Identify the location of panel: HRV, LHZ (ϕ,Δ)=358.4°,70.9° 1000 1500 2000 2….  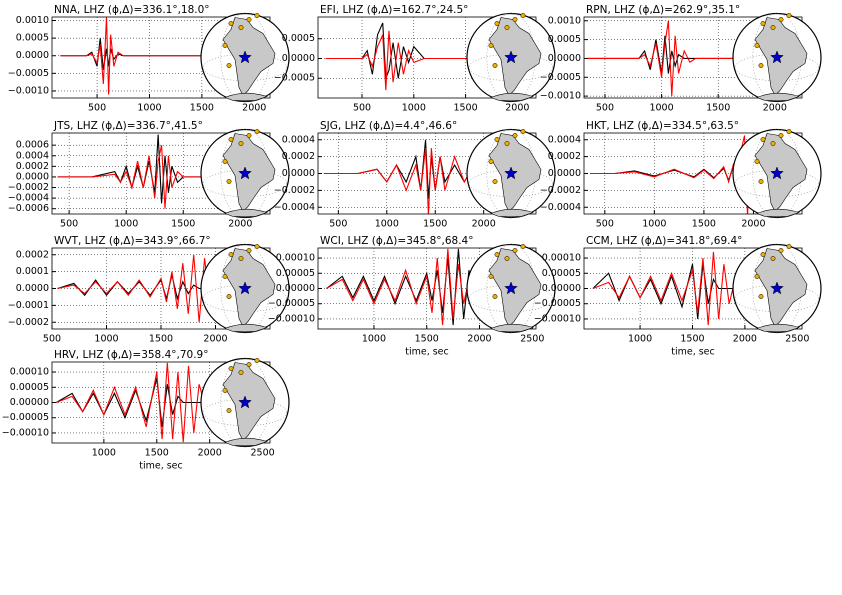
(146, 410).